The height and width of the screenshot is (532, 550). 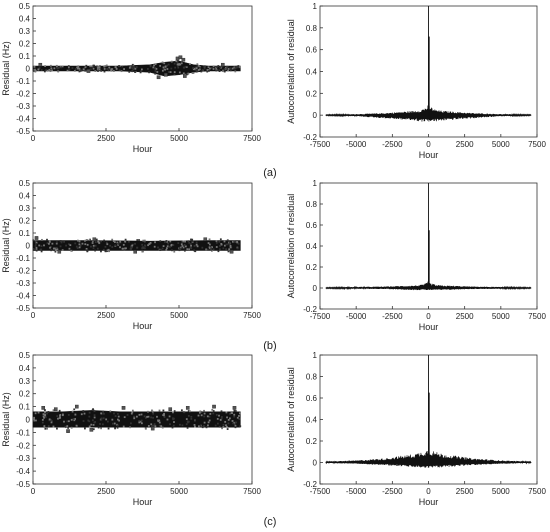 I want to click on y-tick-label: -0.3, so click(x=23, y=458).